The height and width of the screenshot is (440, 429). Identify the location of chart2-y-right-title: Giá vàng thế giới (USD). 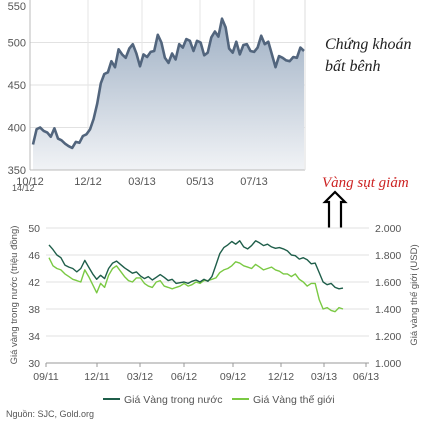
(414, 294).